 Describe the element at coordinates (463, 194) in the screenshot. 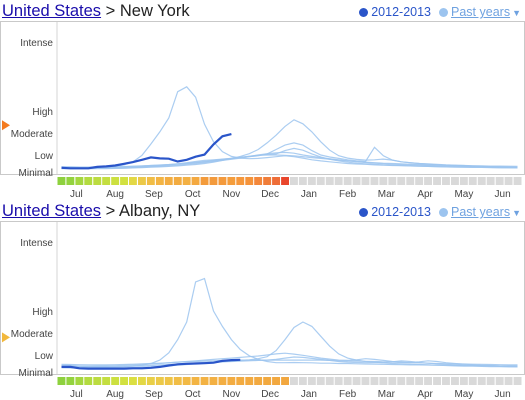

I see `x-month-label-may: May` at that location.